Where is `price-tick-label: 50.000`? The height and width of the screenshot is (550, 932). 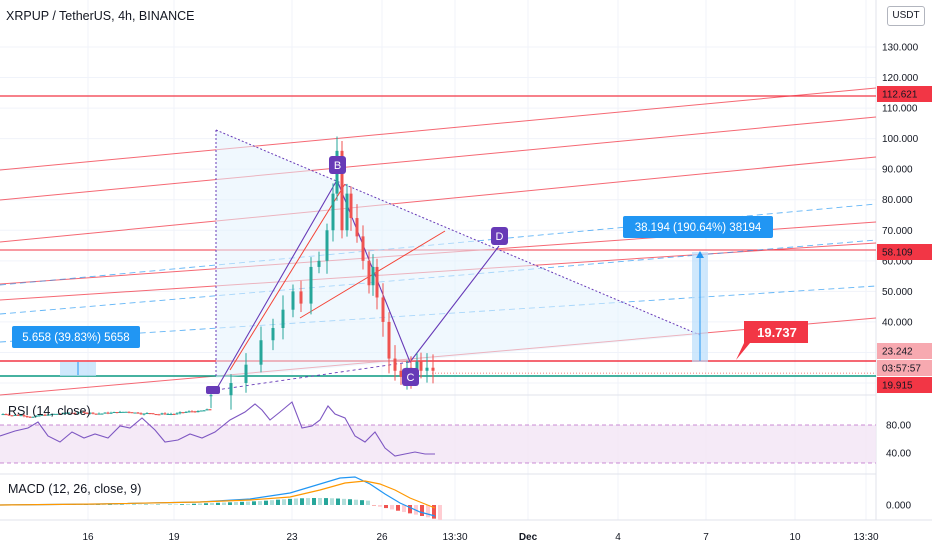
price-tick-label: 50.000 is located at coordinates (897, 292).